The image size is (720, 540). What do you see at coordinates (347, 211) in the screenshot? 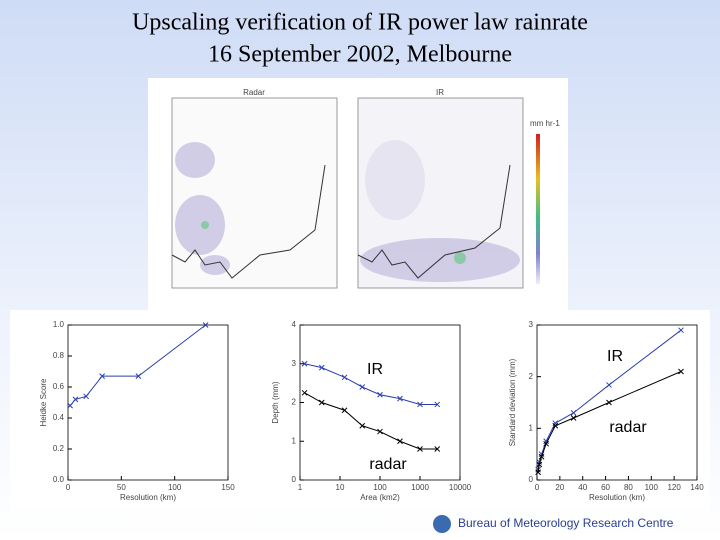
I see `rain-blobs` at bounding box center [347, 211].